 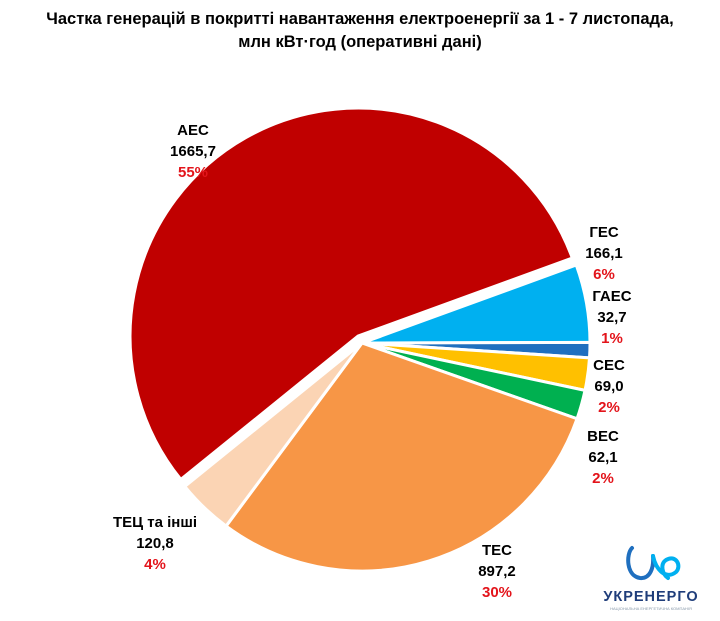 I want to click on slice-value-1: 32,7, so click(x=612, y=317).